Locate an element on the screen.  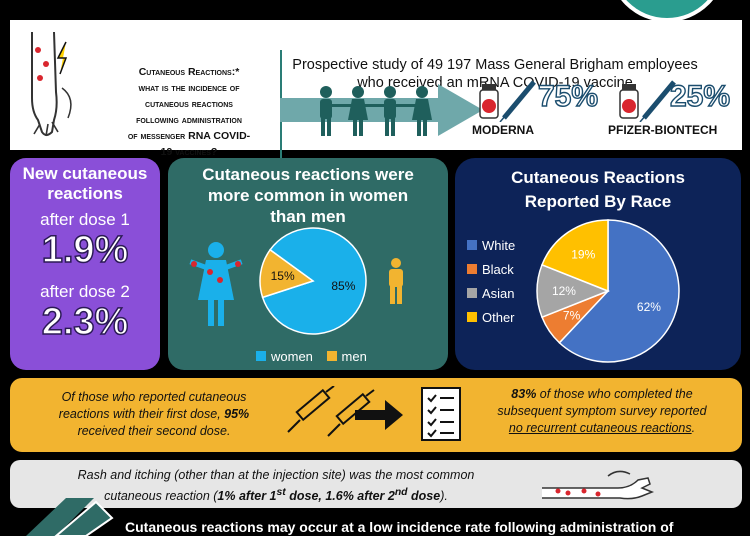
bandage-syringe-icon is located at coordinates (70, 517).